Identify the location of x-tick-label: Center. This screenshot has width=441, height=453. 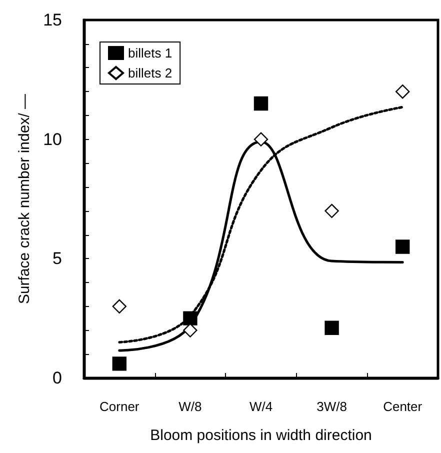
(403, 406).